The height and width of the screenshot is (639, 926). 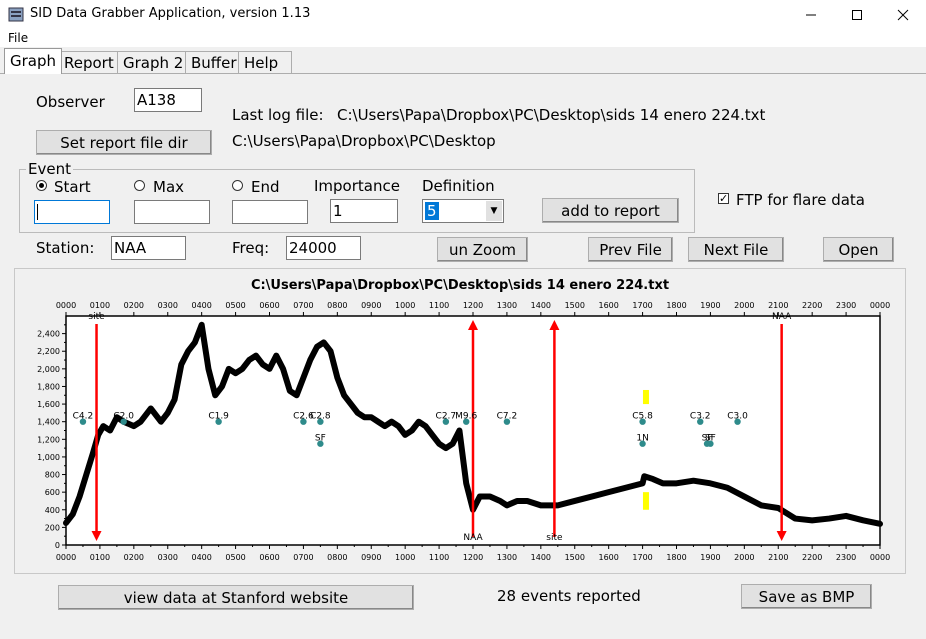 What do you see at coordinates (463, 38) in the screenshot?
I see `menu-bar` at bounding box center [463, 38].